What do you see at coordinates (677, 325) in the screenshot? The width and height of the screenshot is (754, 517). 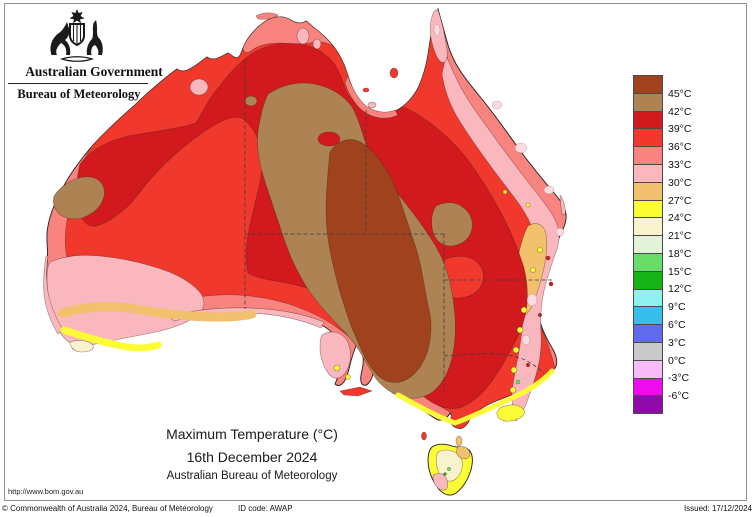 I see `legend-label: 6°C` at bounding box center [677, 325].